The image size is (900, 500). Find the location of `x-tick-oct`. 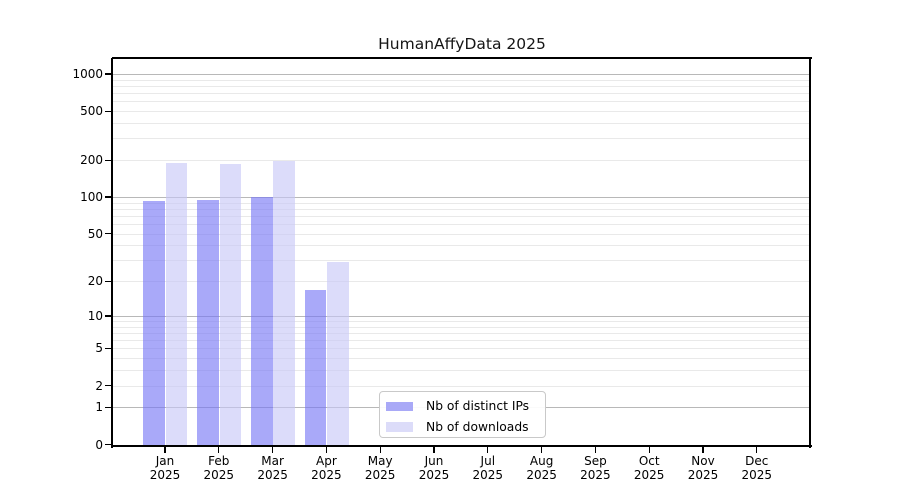

x-tick-oct is located at coordinates (649, 450).